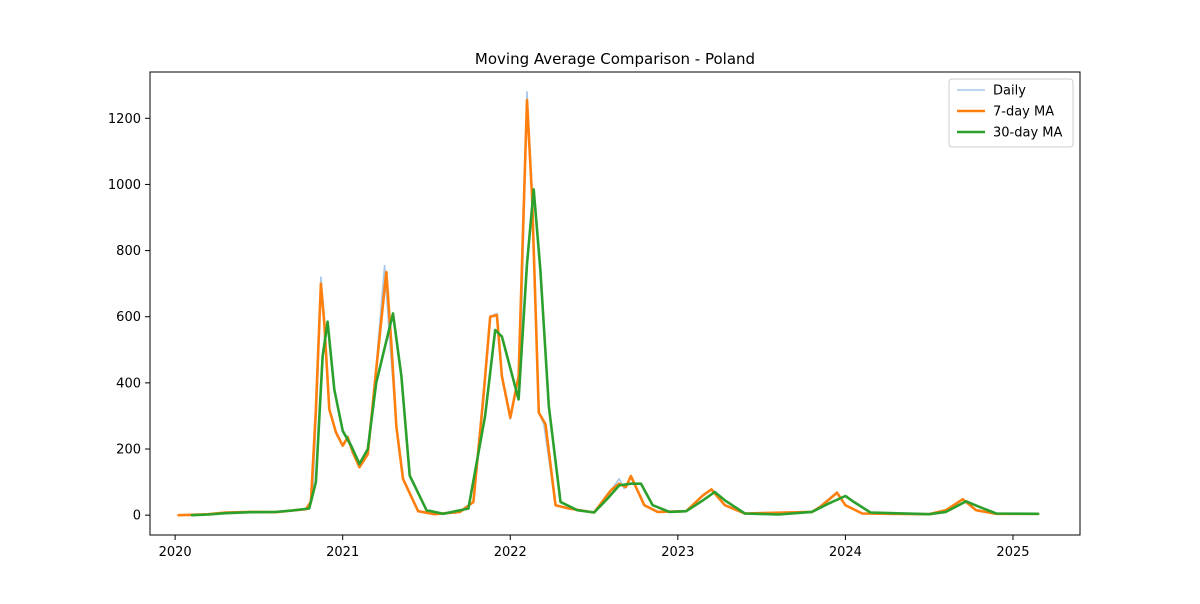  Describe the element at coordinates (510, 552) in the screenshot. I see `x-tick-label: 2022` at that location.